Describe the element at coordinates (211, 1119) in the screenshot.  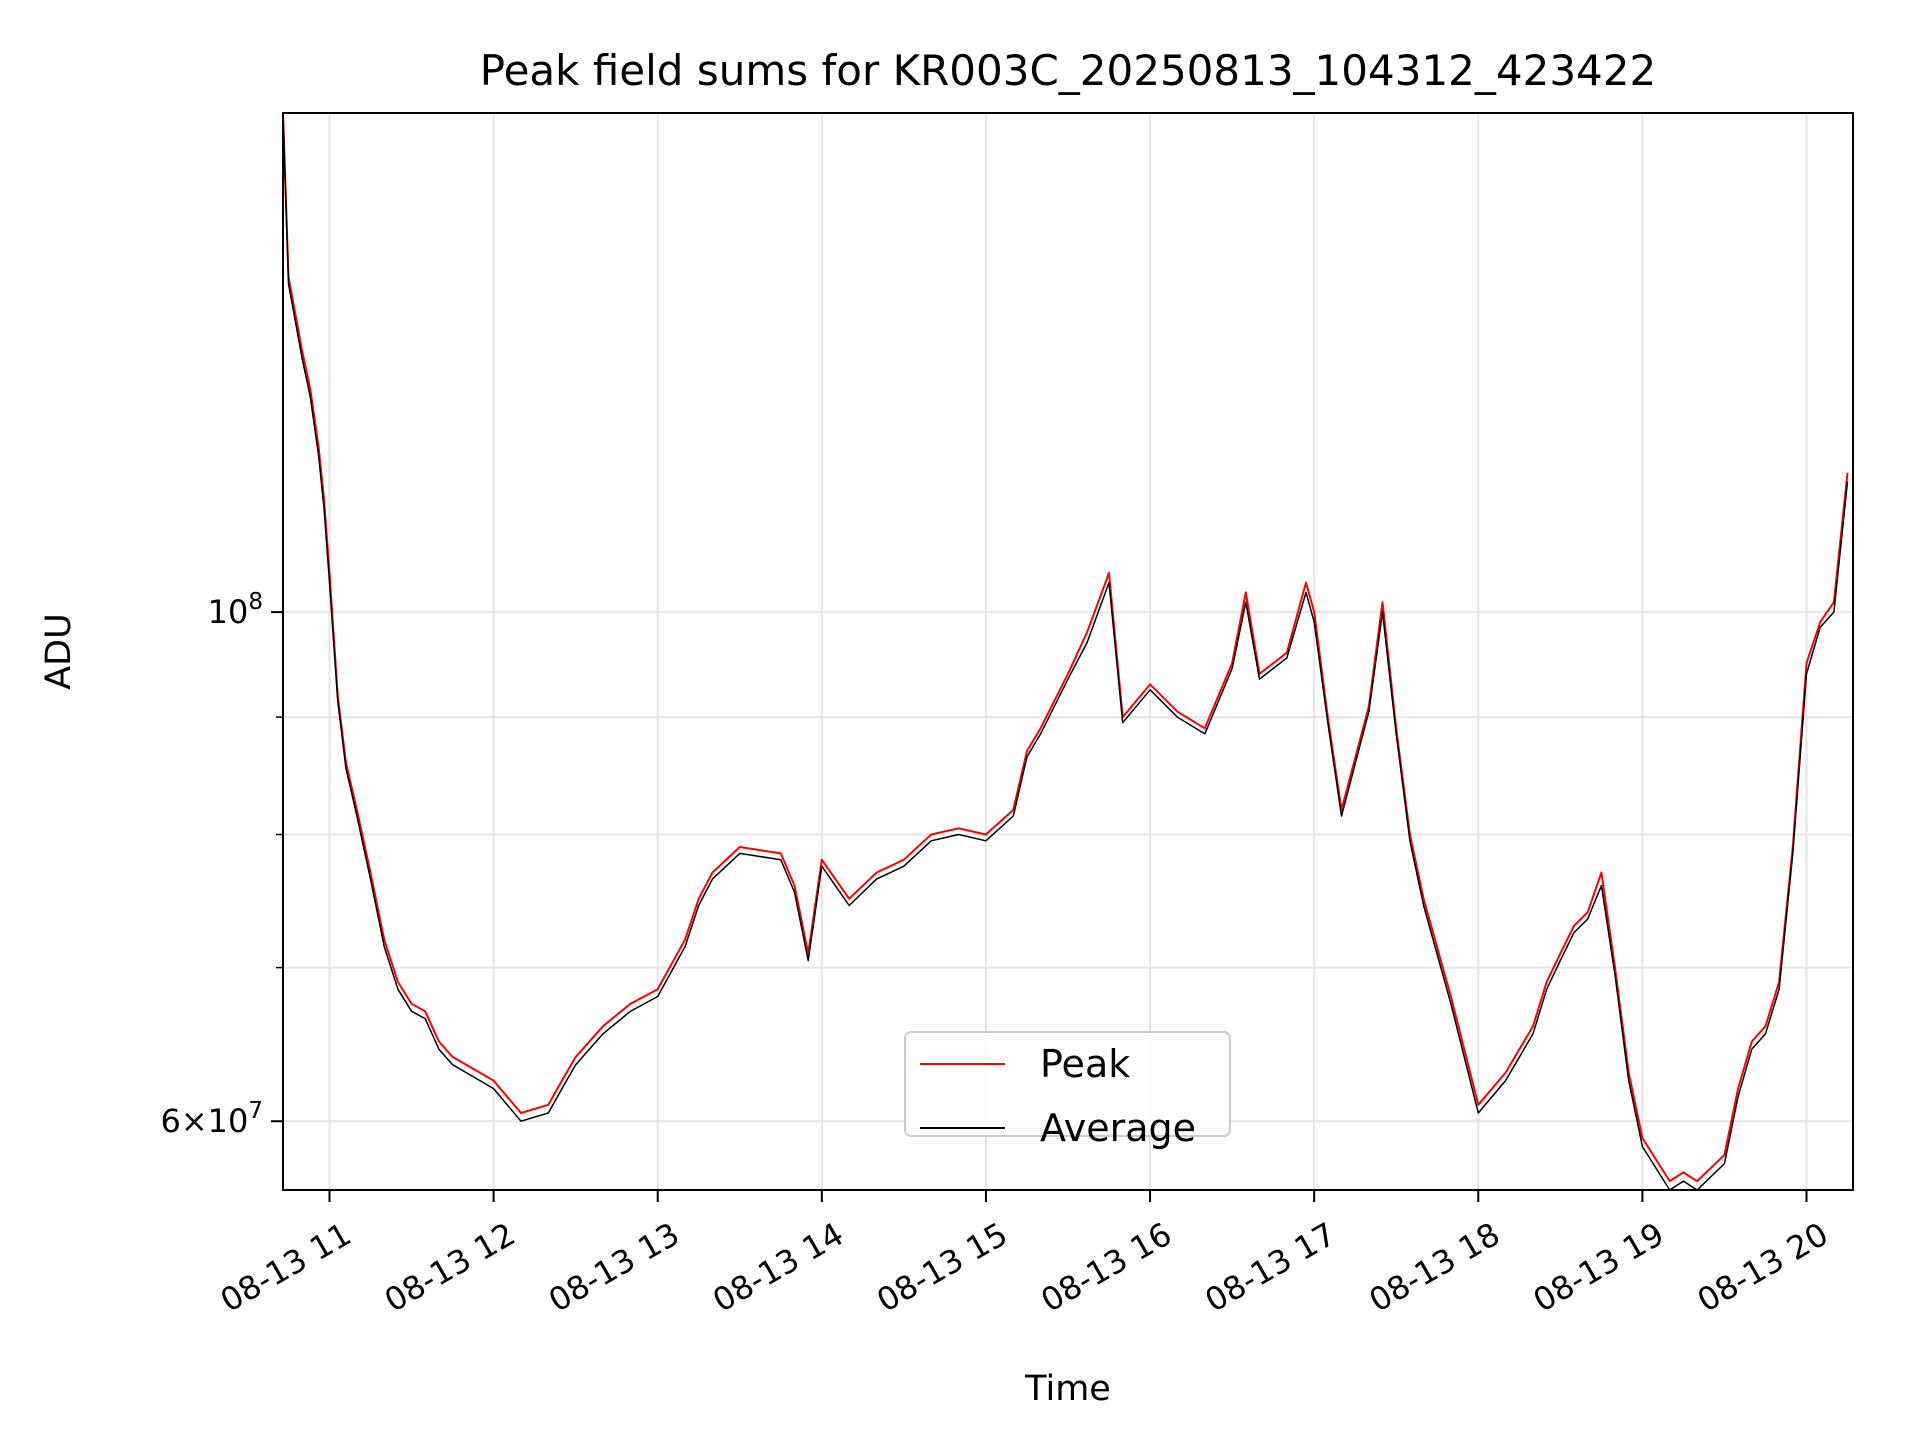
I see `y-tick-label: 6×107` at that location.